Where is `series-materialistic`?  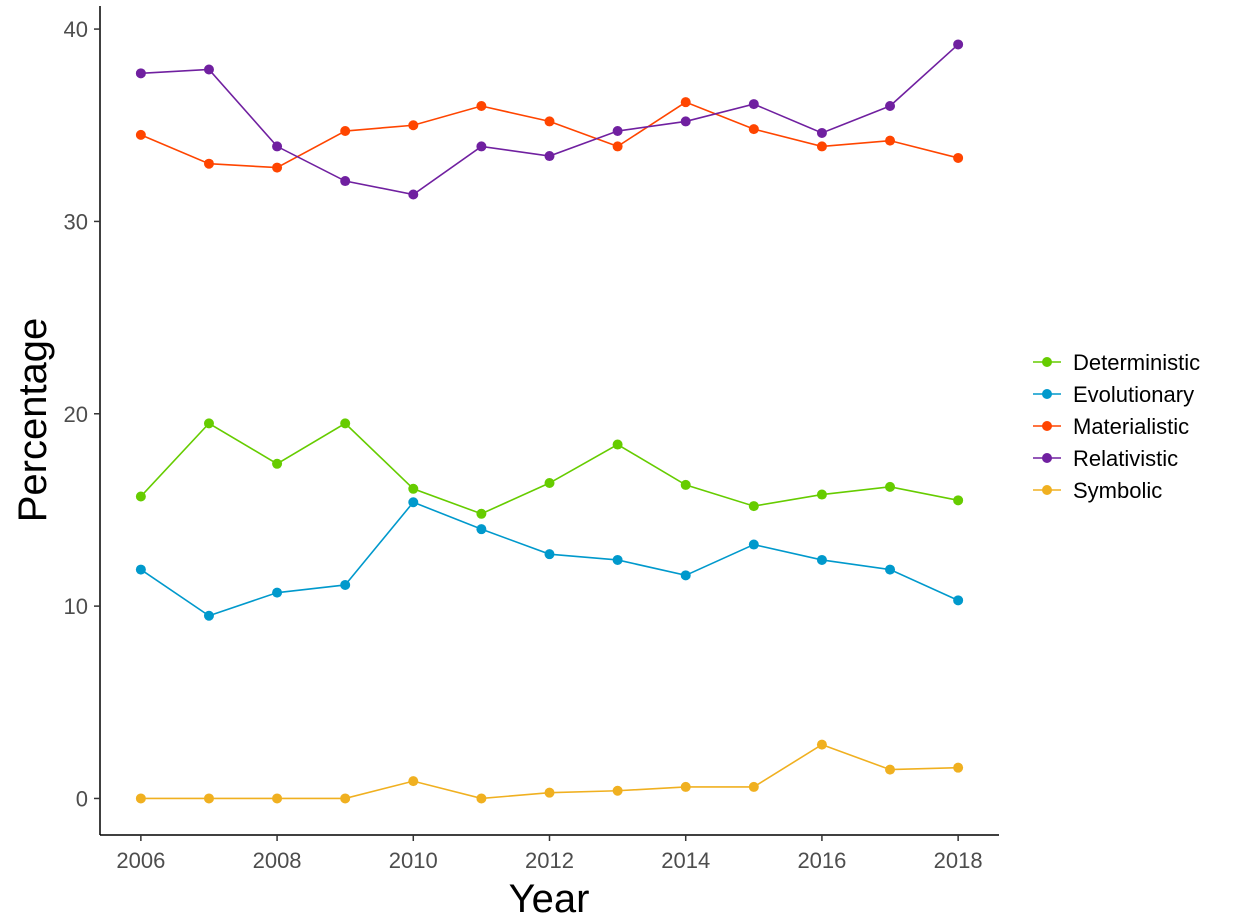 series-materialistic is located at coordinates (549, 135).